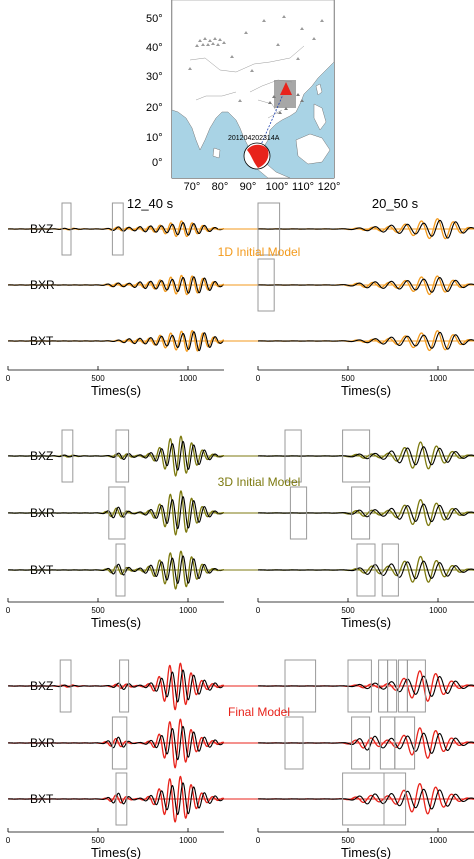 The width and height of the screenshot is (474, 859). What do you see at coordinates (216, 153) in the screenshot?
I see `land-srilanka` at bounding box center [216, 153].